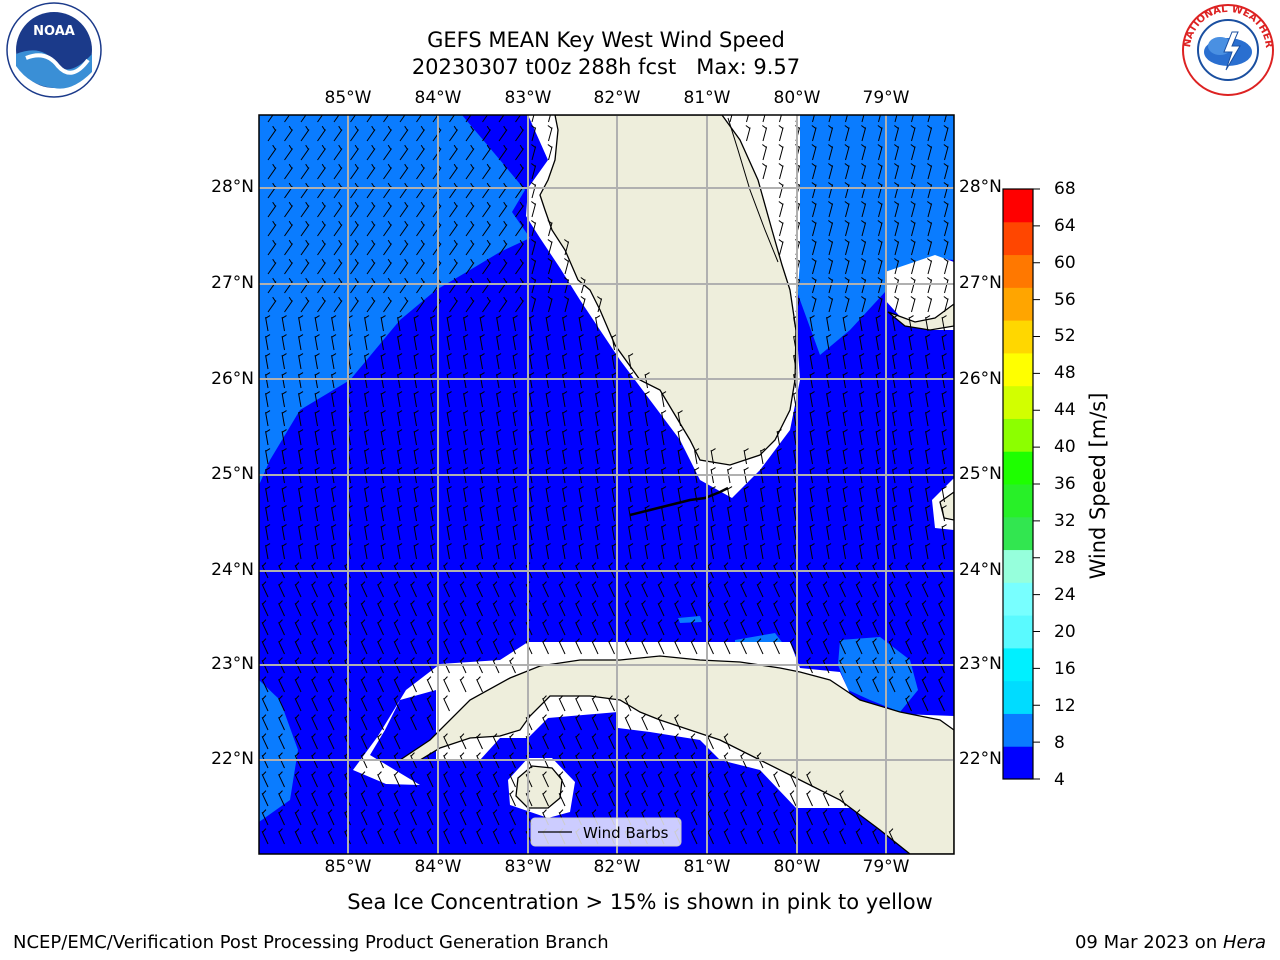 The height and width of the screenshot is (960, 1280). What do you see at coordinates (1065, 226) in the screenshot?
I see `colorbar-tick: 64` at bounding box center [1065, 226].